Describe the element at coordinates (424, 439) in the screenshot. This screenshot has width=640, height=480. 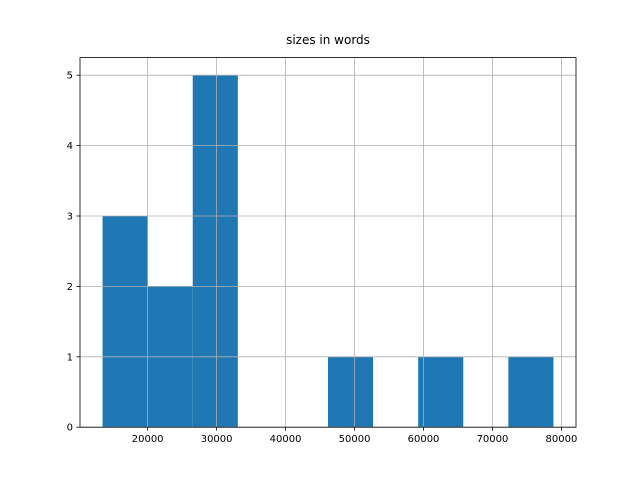
I see `x-tick-label: 60000` at that location.